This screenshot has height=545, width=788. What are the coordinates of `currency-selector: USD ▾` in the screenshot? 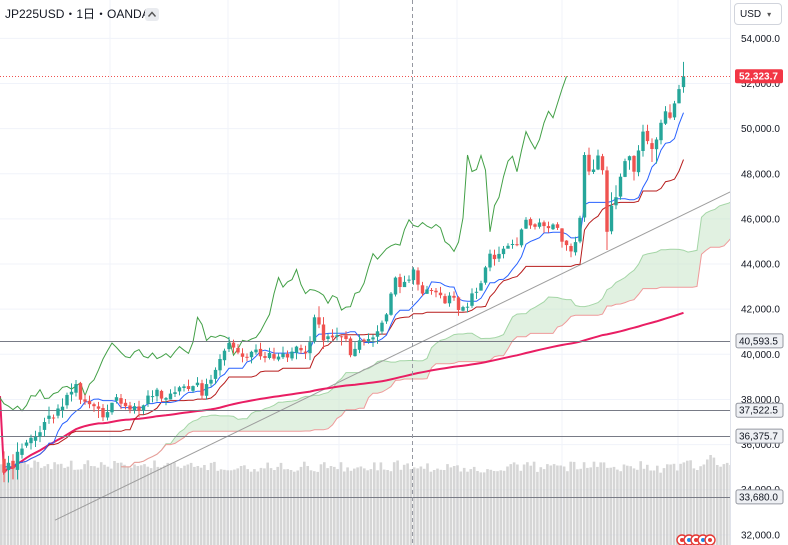 It's located at (758, 14).